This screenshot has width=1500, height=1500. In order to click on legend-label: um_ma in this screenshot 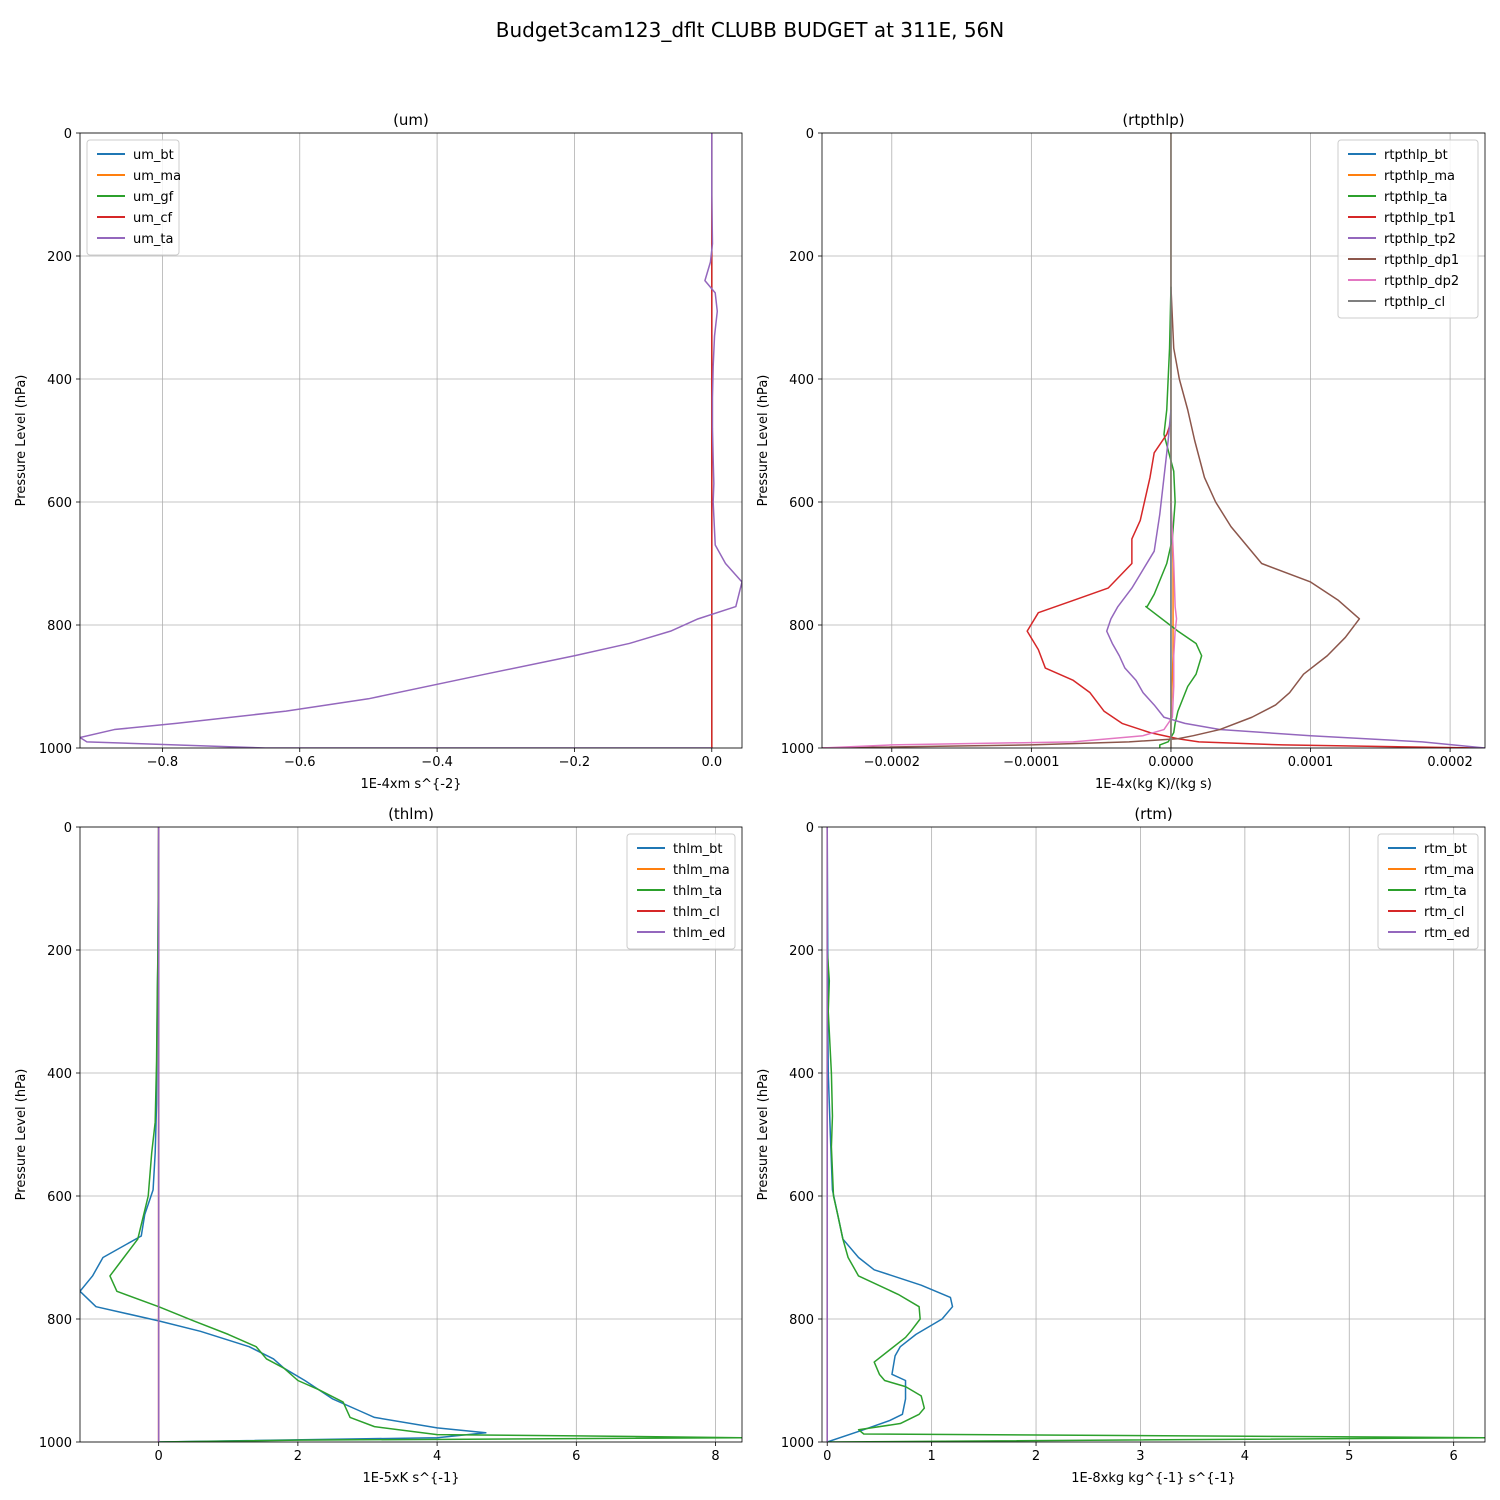, I will do `click(157, 176)`.